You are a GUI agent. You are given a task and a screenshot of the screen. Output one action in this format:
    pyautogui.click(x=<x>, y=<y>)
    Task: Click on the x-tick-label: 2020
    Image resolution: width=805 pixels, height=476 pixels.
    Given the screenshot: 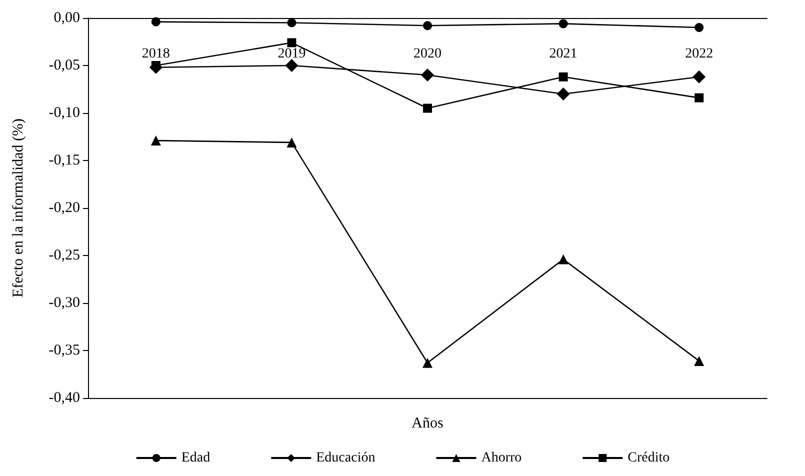 What is the action you would take?
    pyautogui.click(x=428, y=54)
    